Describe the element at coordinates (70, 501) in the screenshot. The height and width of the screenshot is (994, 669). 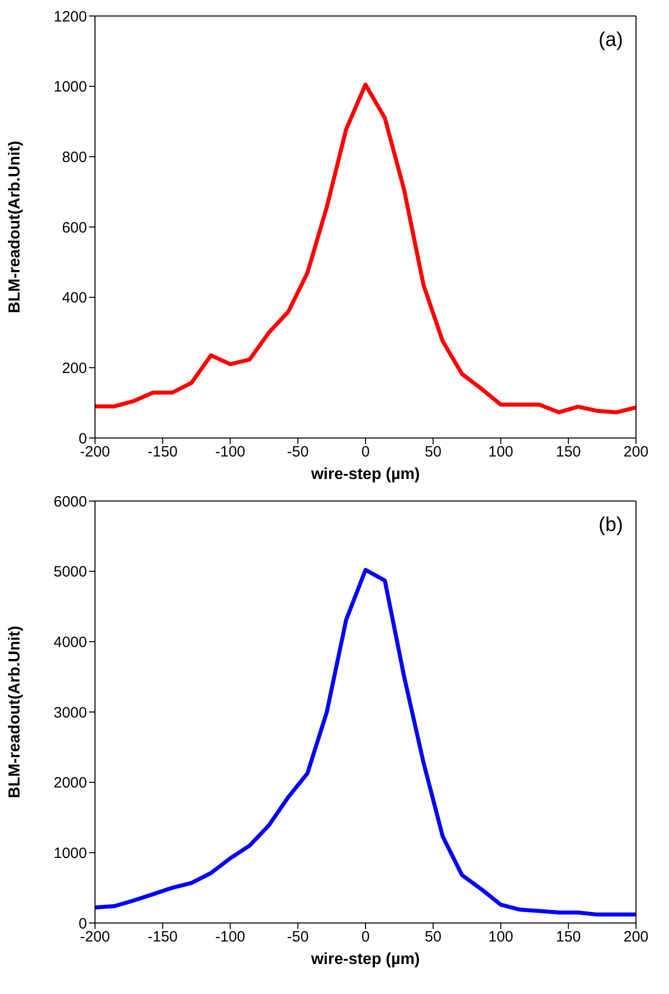
I see `y-tick-label: 6000` at that location.